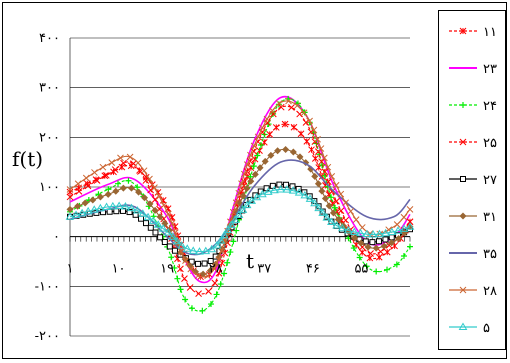 The image size is (510, 363). I want to click on legend-label: ۳۵, so click(490, 254).